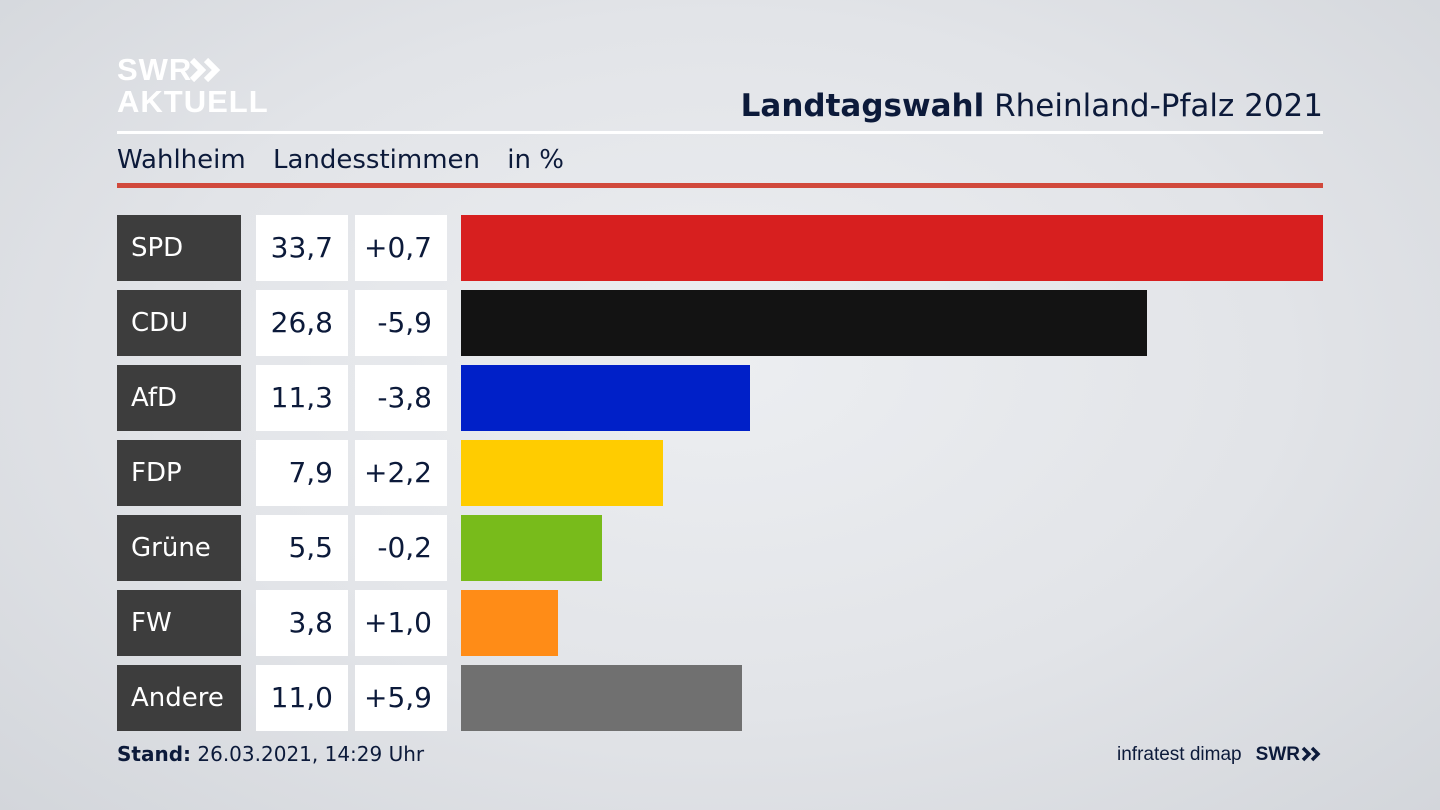 The width and height of the screenshot is (1440, 810). What do you see at coordinates (302, 548) in the screenshot?
I see `vote-share-label: 5,5` at bounding box center [302, 548].